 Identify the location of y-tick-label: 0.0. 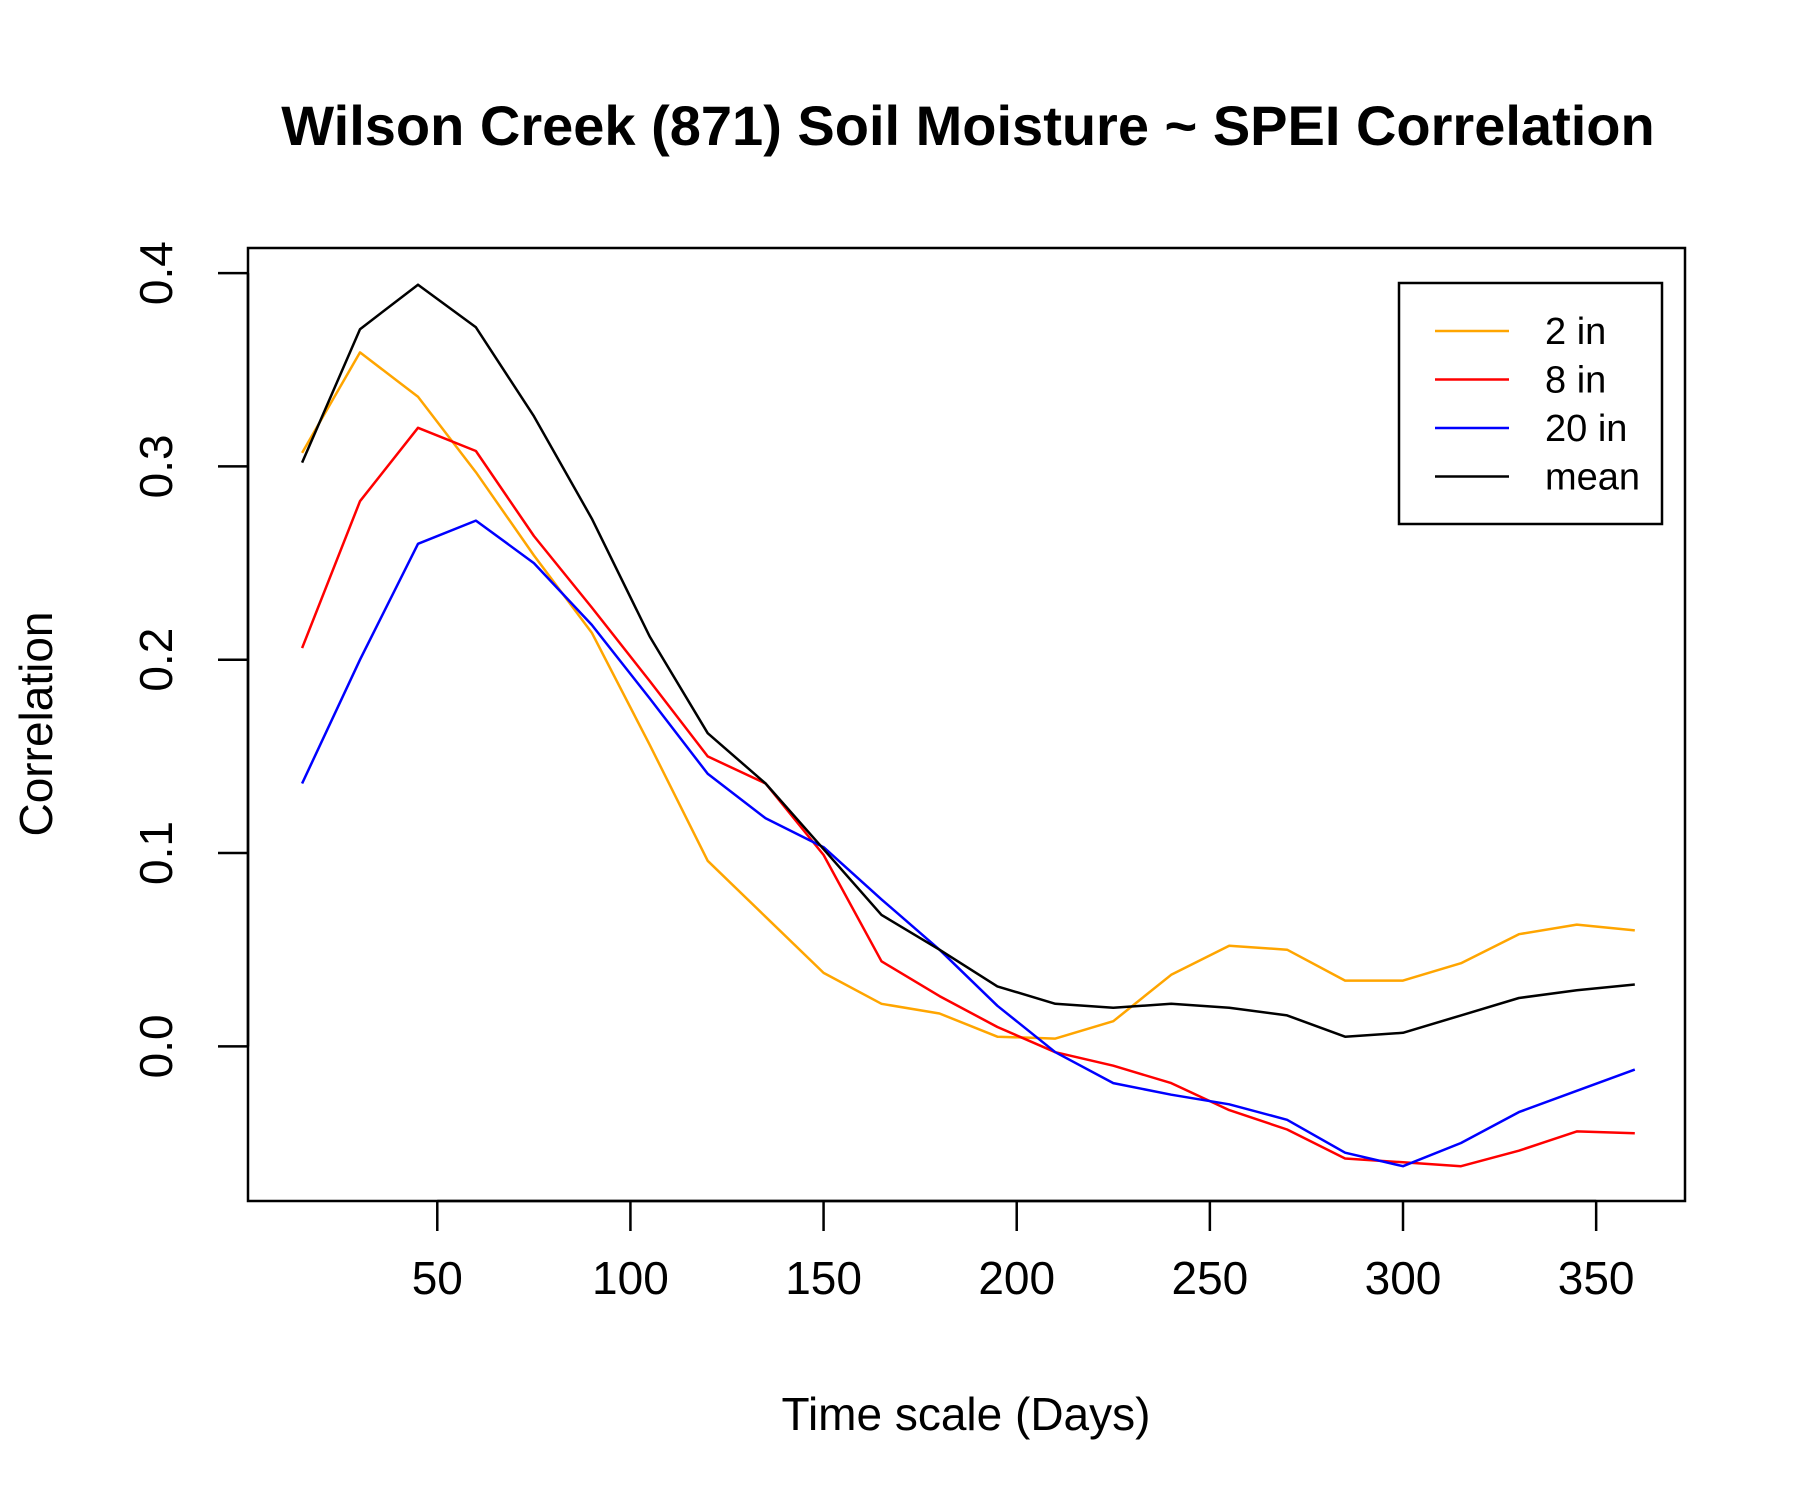
(156, 1046).